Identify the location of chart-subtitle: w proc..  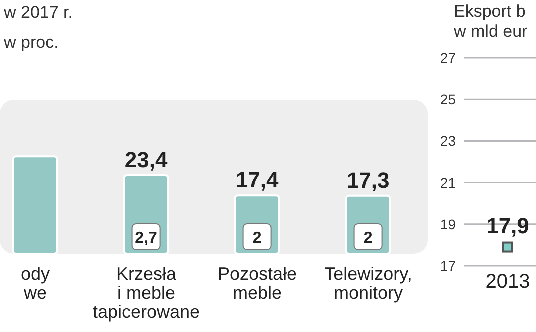
(32, 43).